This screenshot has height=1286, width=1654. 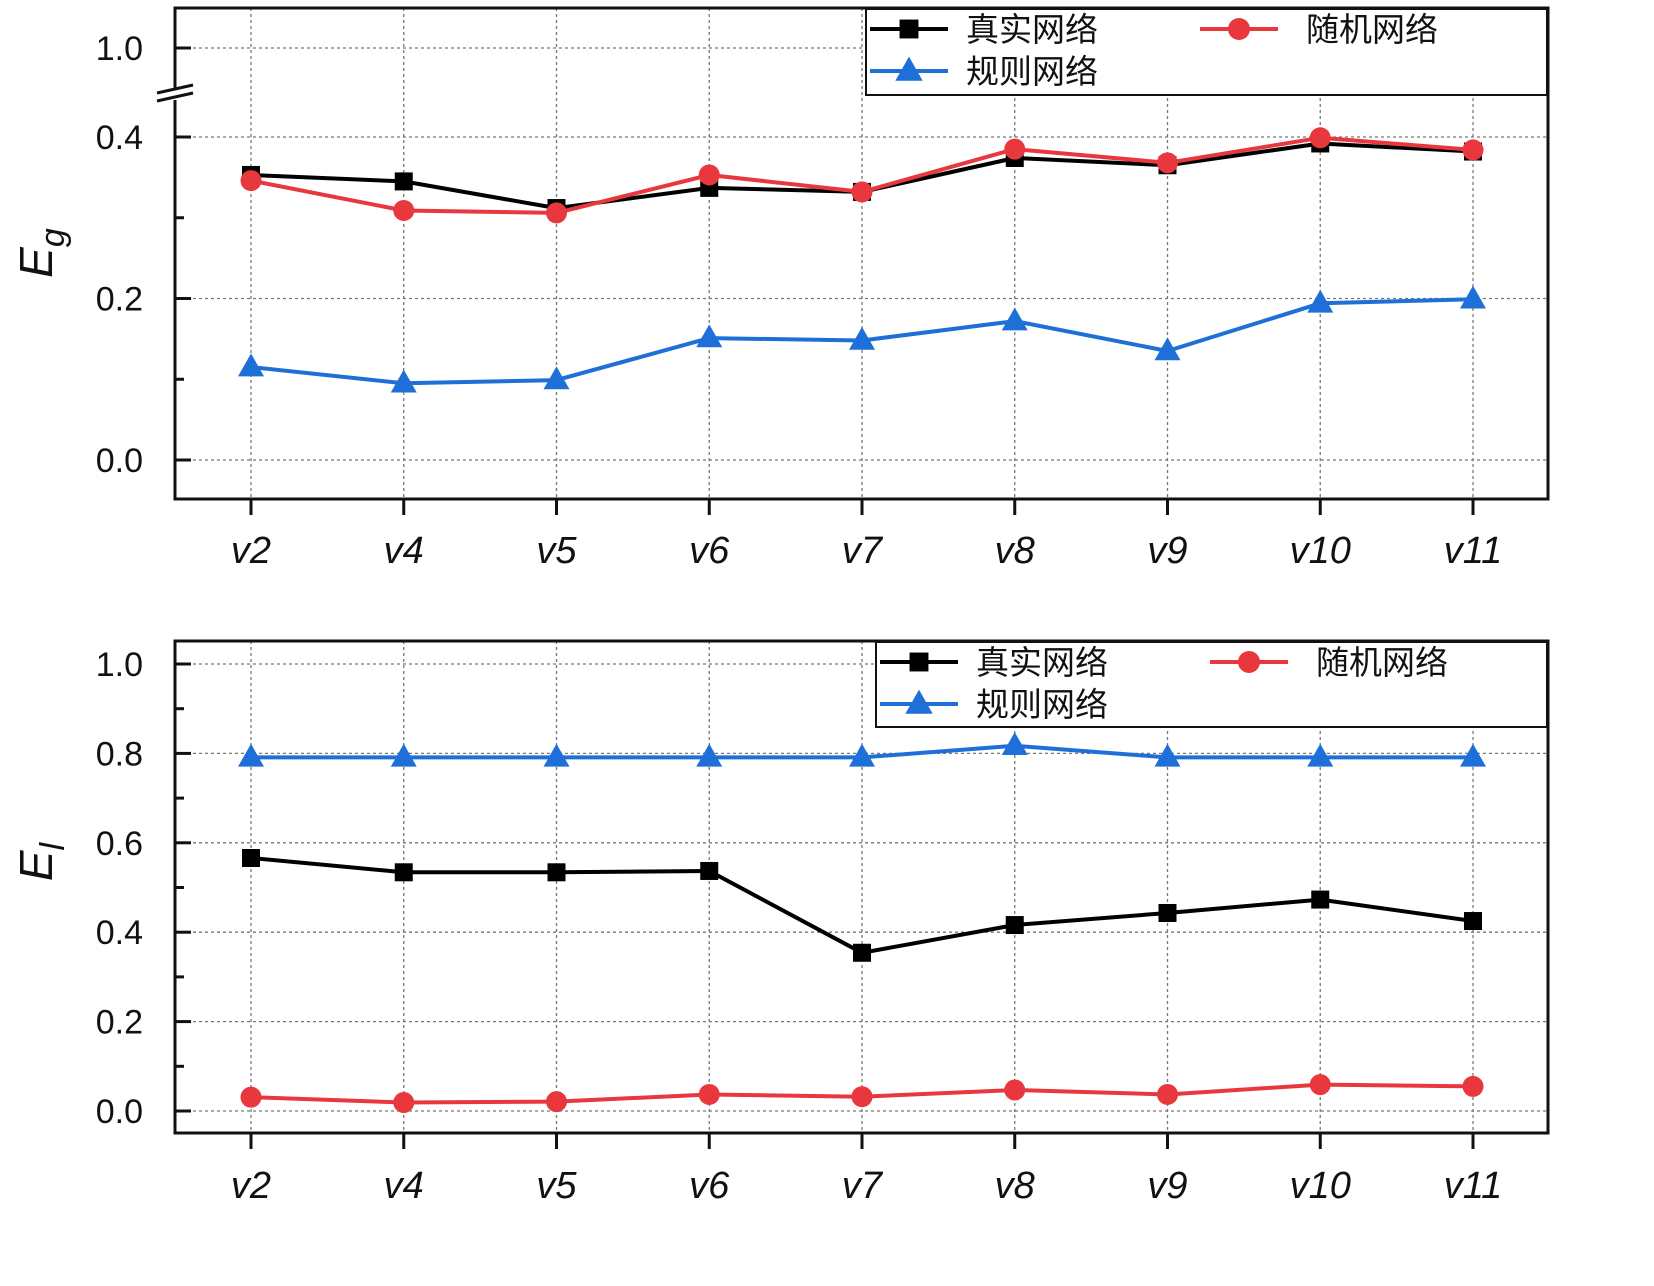 I want to click on legend-box, so click(x=1206, y=52).